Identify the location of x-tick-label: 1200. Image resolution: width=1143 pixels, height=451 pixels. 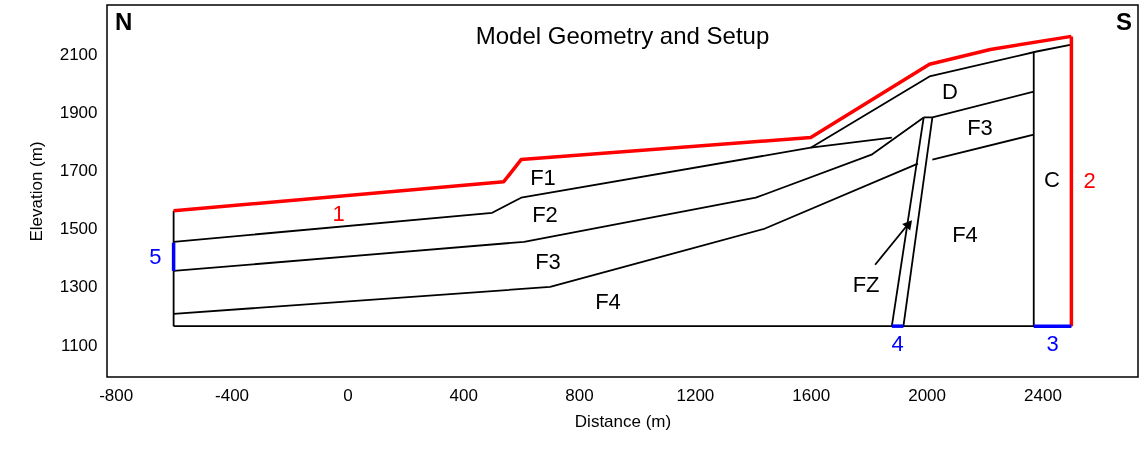
(695, 395).